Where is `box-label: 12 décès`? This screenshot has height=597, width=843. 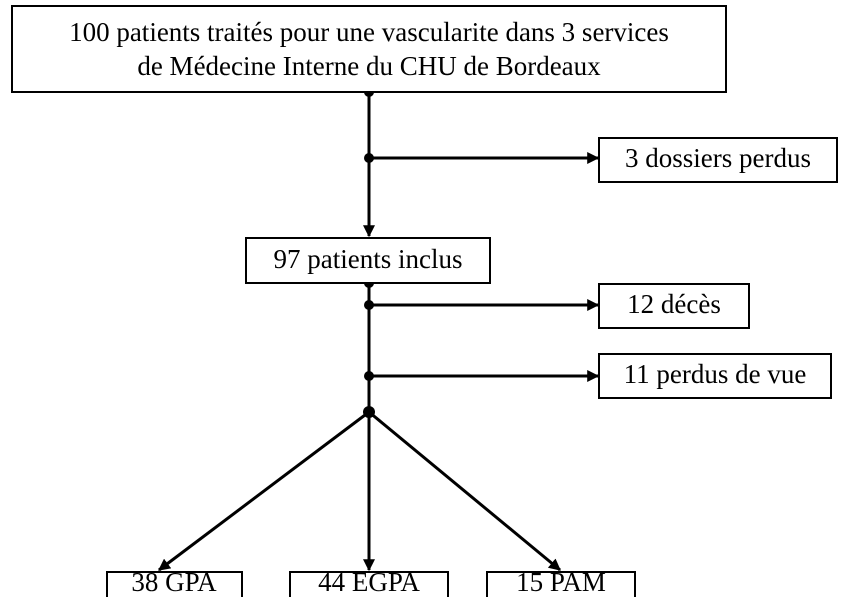 box-label: 12 décès is located at coordinates (674, 304).